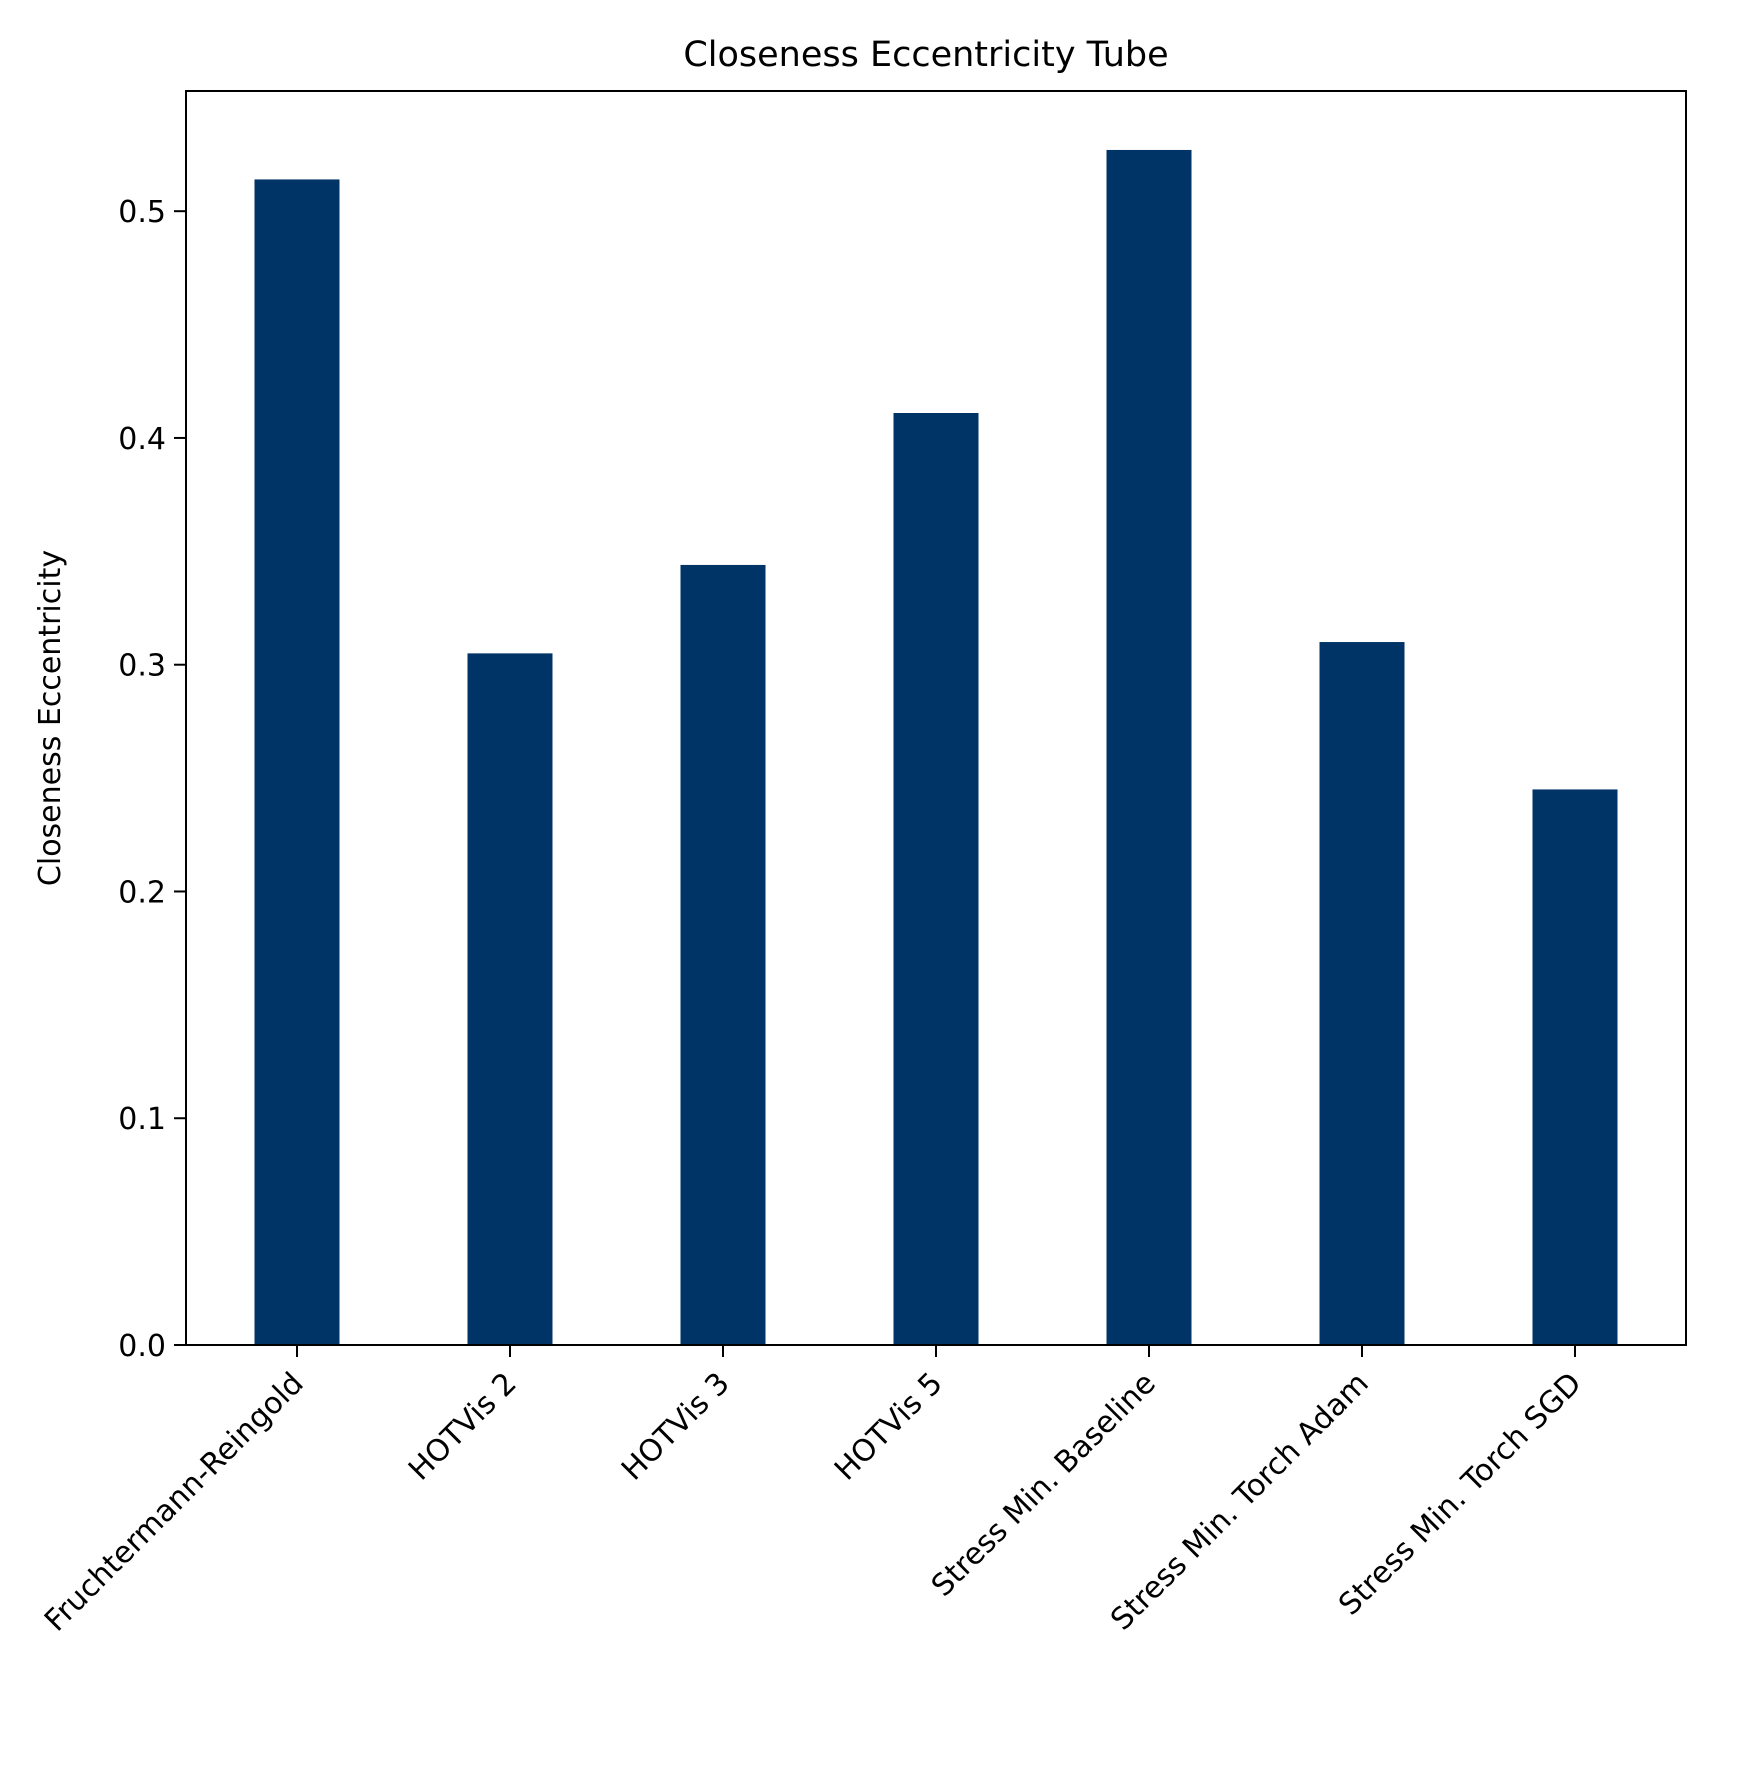 The height and width of the screenshot is (1765, 1764). I want to click on x-tick-label-2: HOTVis 2, so click(463, 1427).